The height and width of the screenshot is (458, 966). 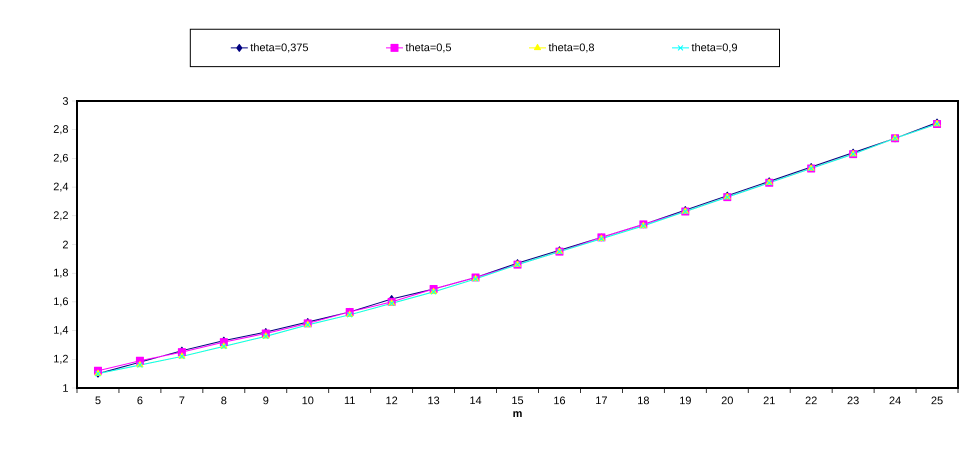 What do you see at coordinates (65, 244) in the screenshot?
I see `y-tick-label: 2` at bounding box center [65, 244].